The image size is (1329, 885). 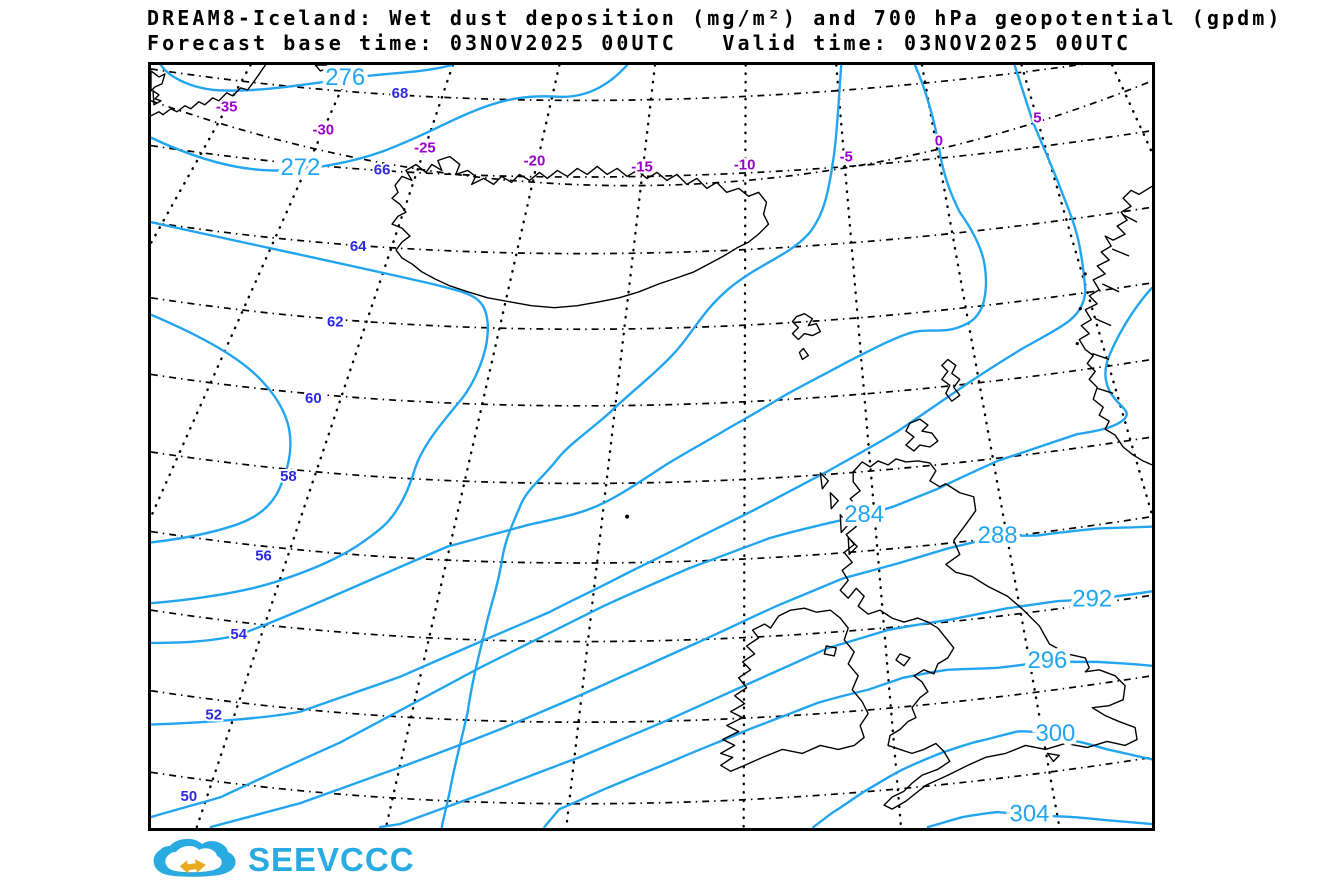 I want to click on greenland-coast, so click(x=209, y=91).